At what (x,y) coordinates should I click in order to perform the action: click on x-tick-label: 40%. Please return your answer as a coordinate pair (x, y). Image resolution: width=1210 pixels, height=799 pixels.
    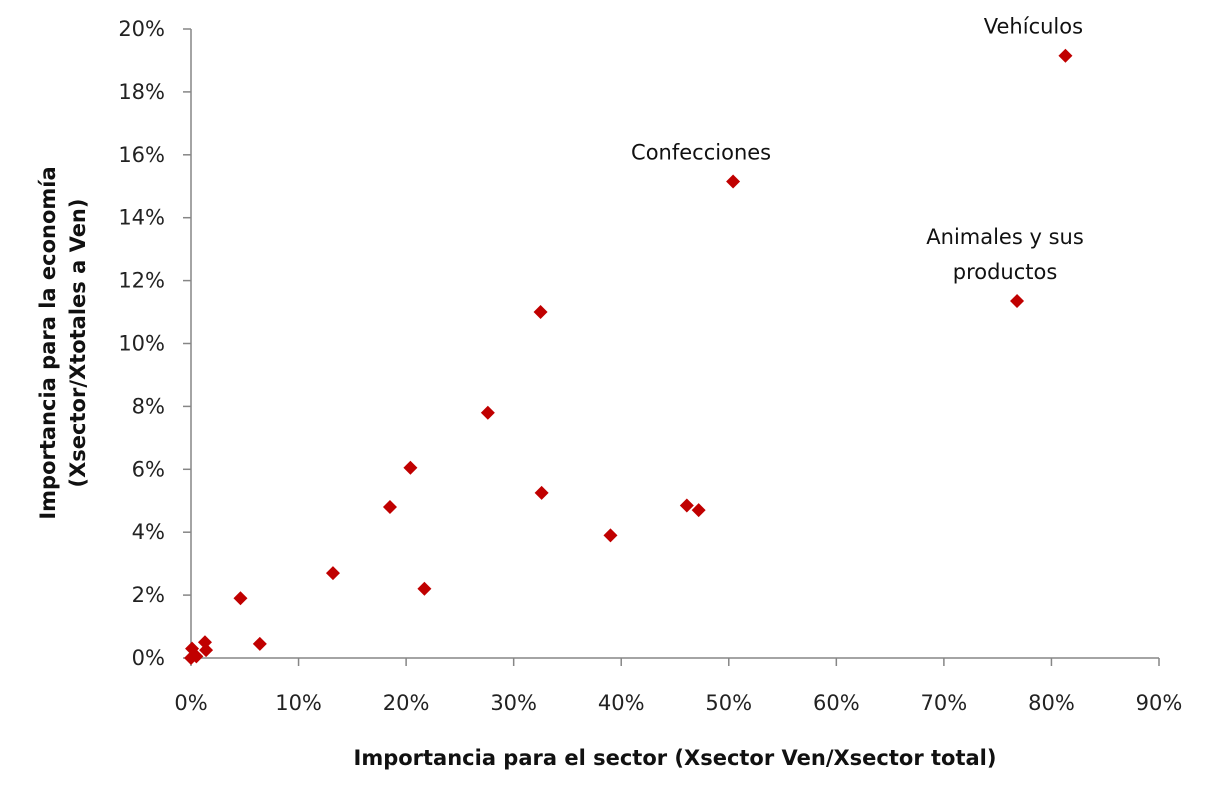
    Looking at the image, I should click on (621, 703).